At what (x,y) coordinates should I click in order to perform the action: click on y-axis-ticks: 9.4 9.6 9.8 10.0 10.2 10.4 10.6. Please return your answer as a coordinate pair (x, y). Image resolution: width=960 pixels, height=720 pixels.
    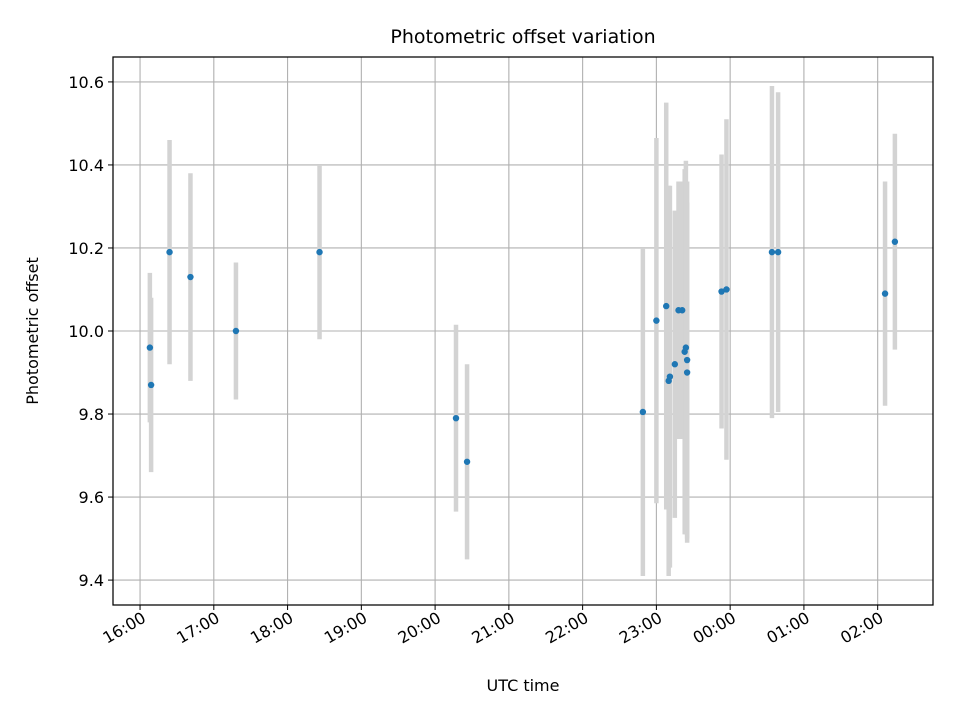
    Looking at the image, I should click on (90, 331).